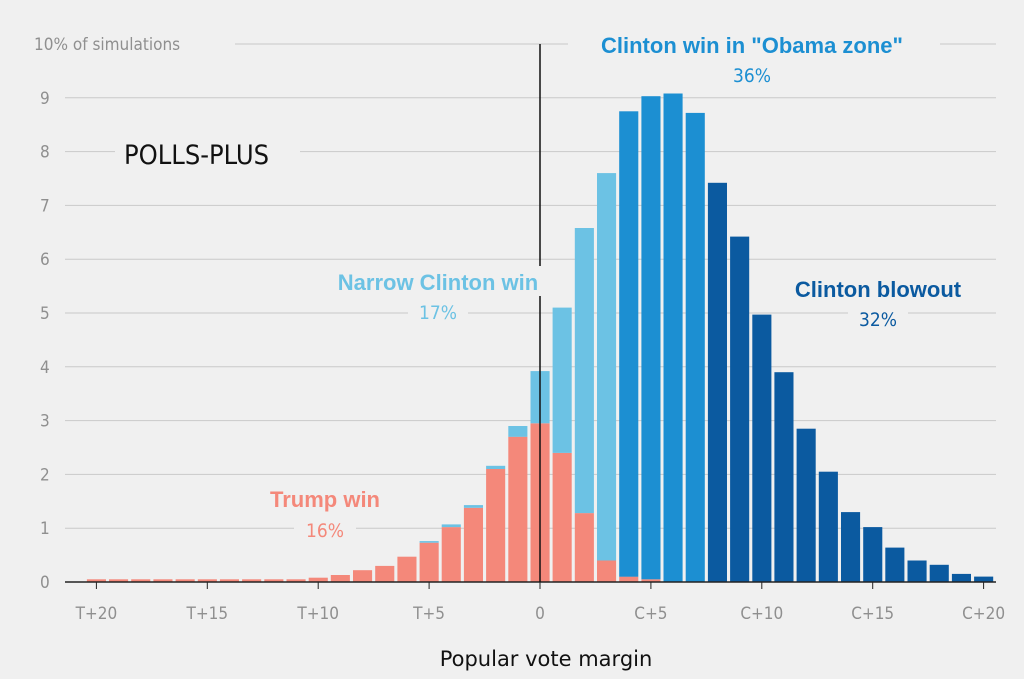  I want to click on y-tick-label: 9, so click(45, 99).